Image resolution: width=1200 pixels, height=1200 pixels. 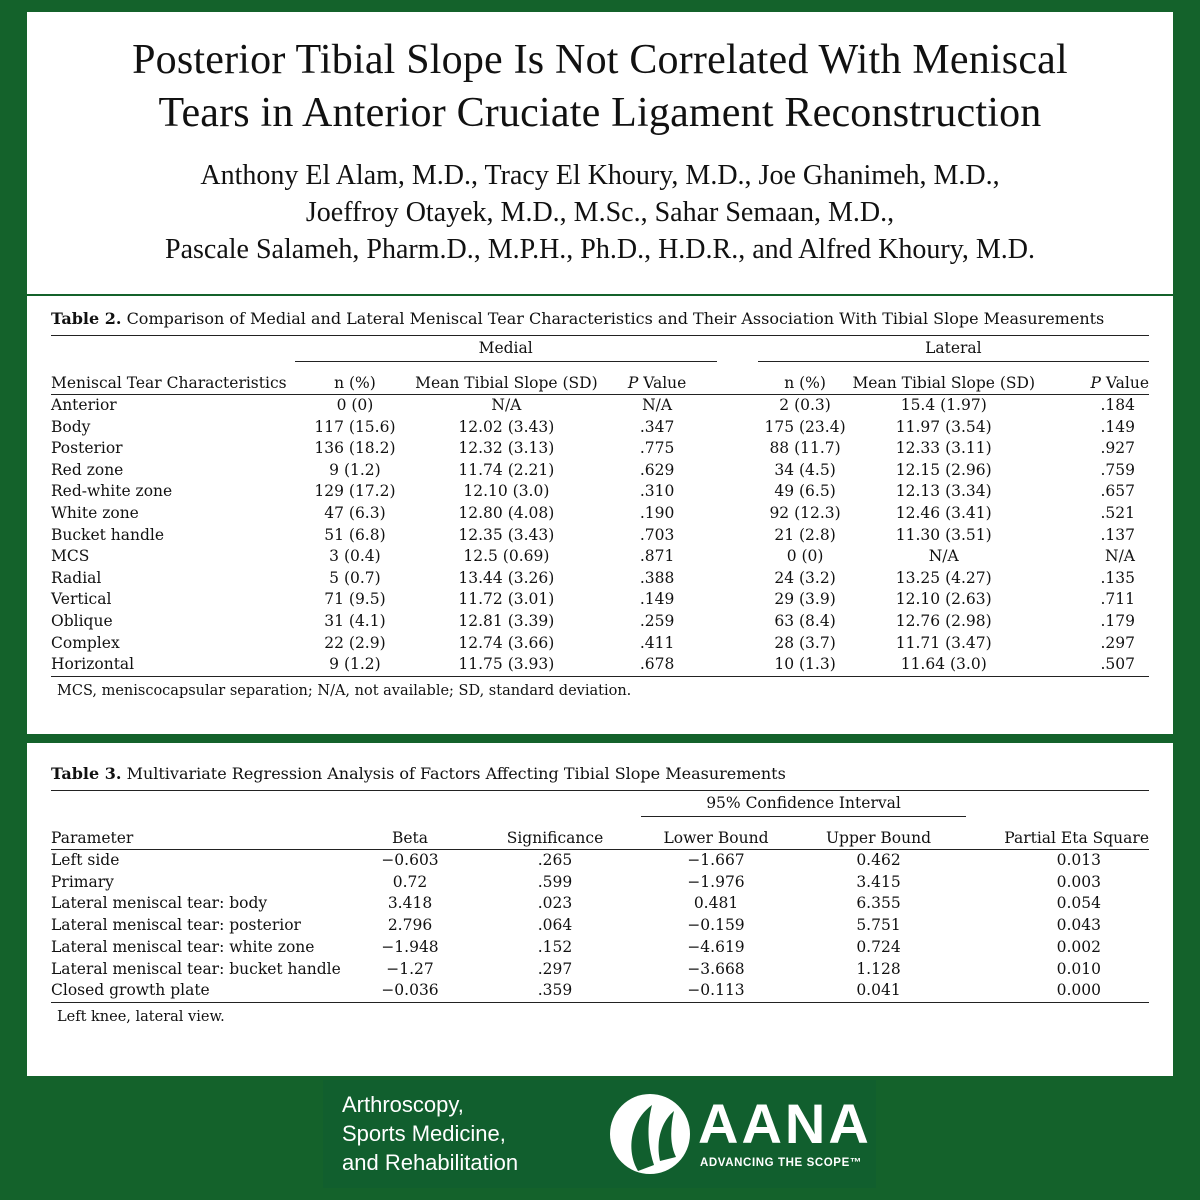 What do you see at coordinates (805, 534) in the screenshot?
I see `table-cell: 21 (2.8)` at bounding box center [805, 534].